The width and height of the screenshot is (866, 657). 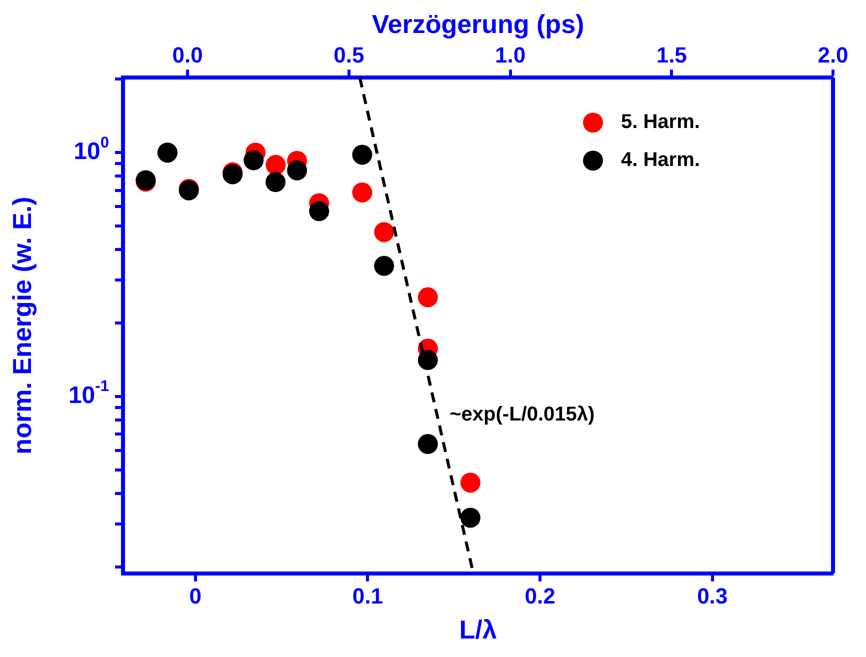 What do you see at coordinates (712, 596) in the screenshot?
I see `x-tick-label: 0.3` at bounding box center [712, 596].